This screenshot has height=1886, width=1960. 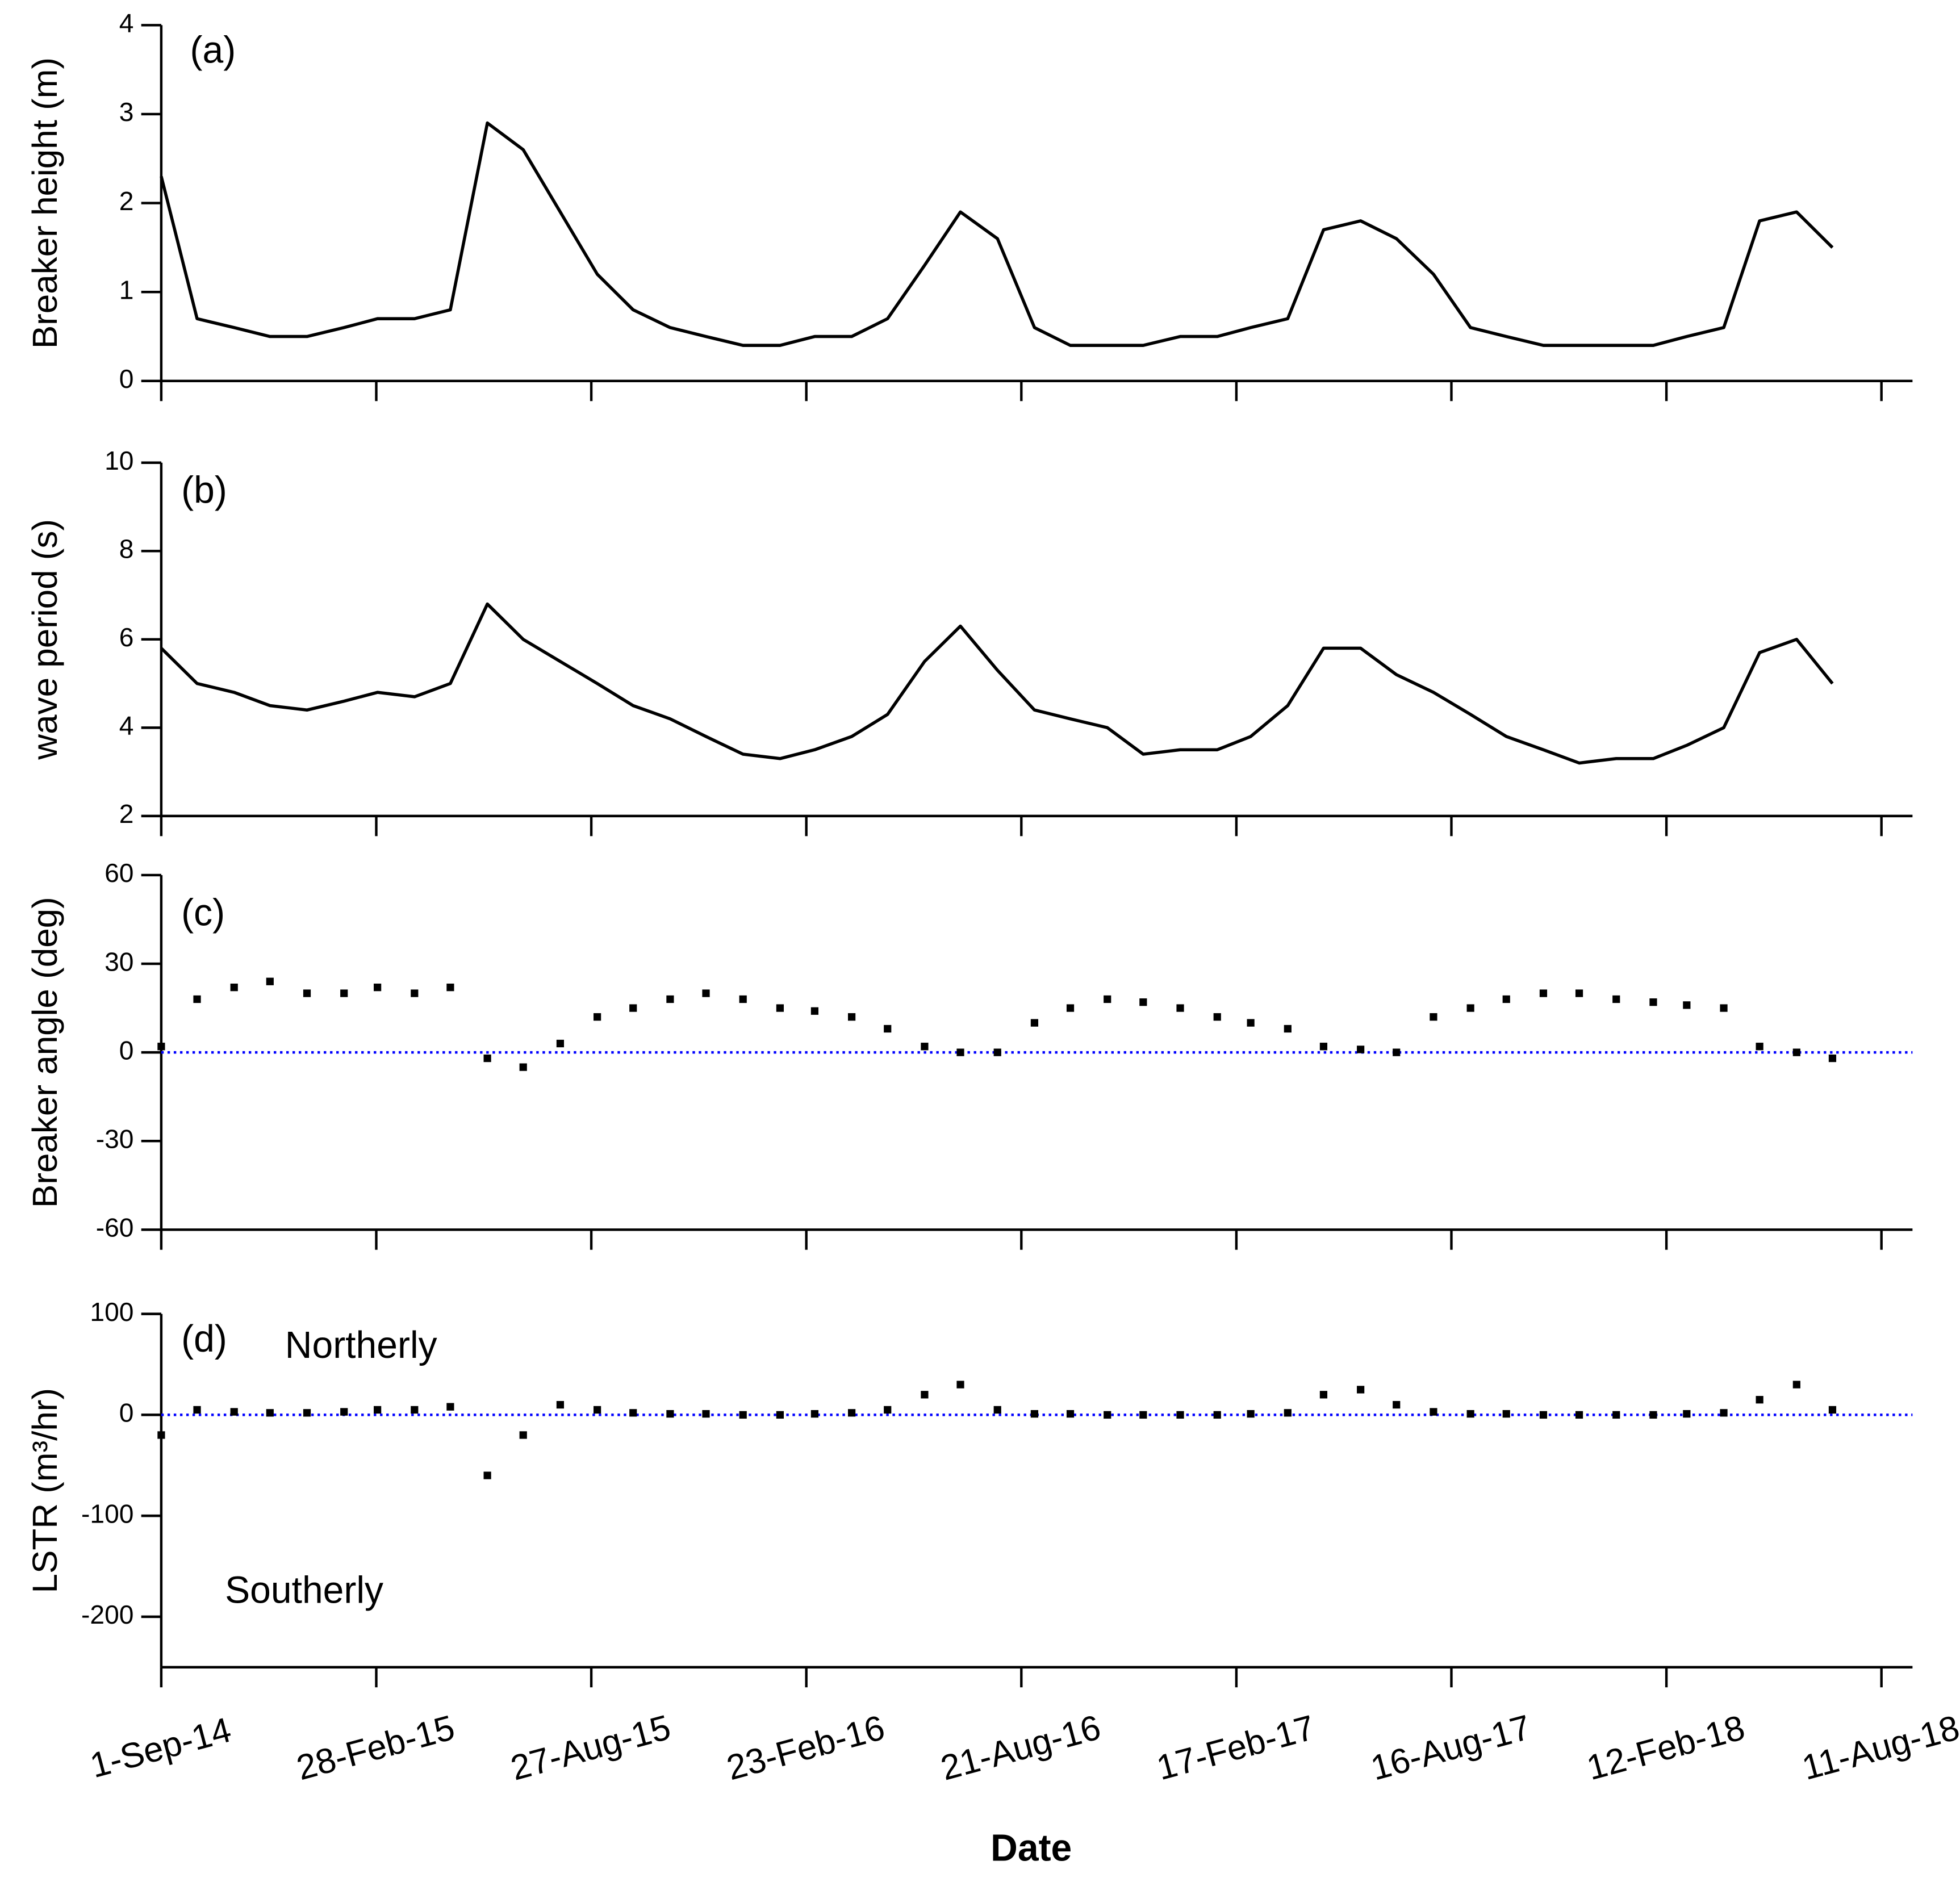 I want to click on x-axis-title: Date, so click(x=1031, y=1848).